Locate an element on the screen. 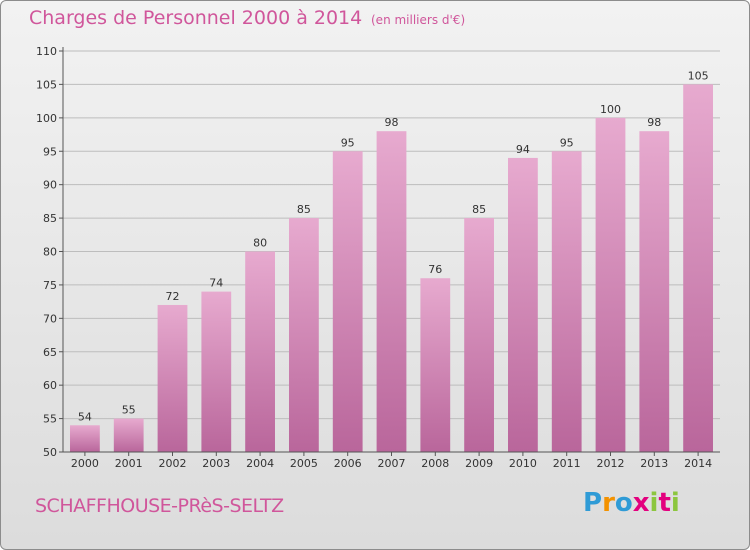 The width and height of the screenshot is (750, 550). x-tick-label: 2003 is located at coordinates (216, 463).